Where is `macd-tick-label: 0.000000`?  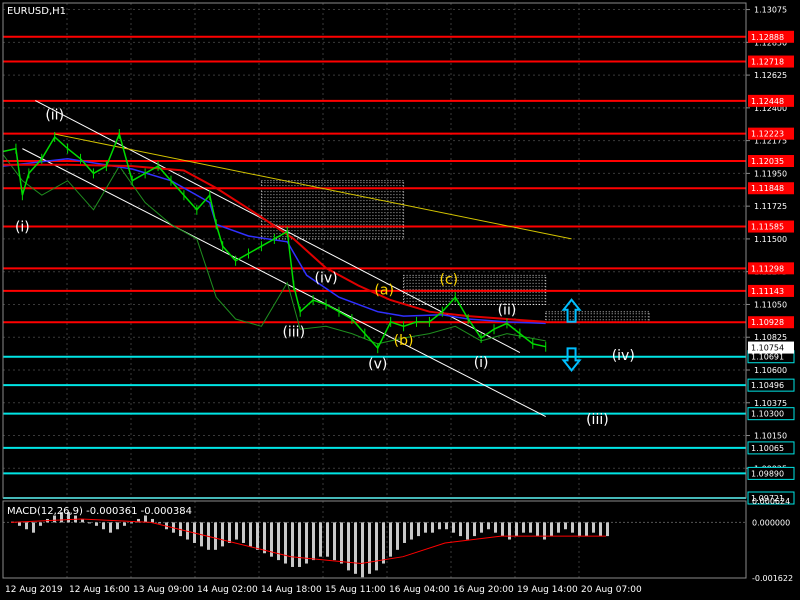
macd-tick-label: 0.000000 is located at coordinates (771, 522).